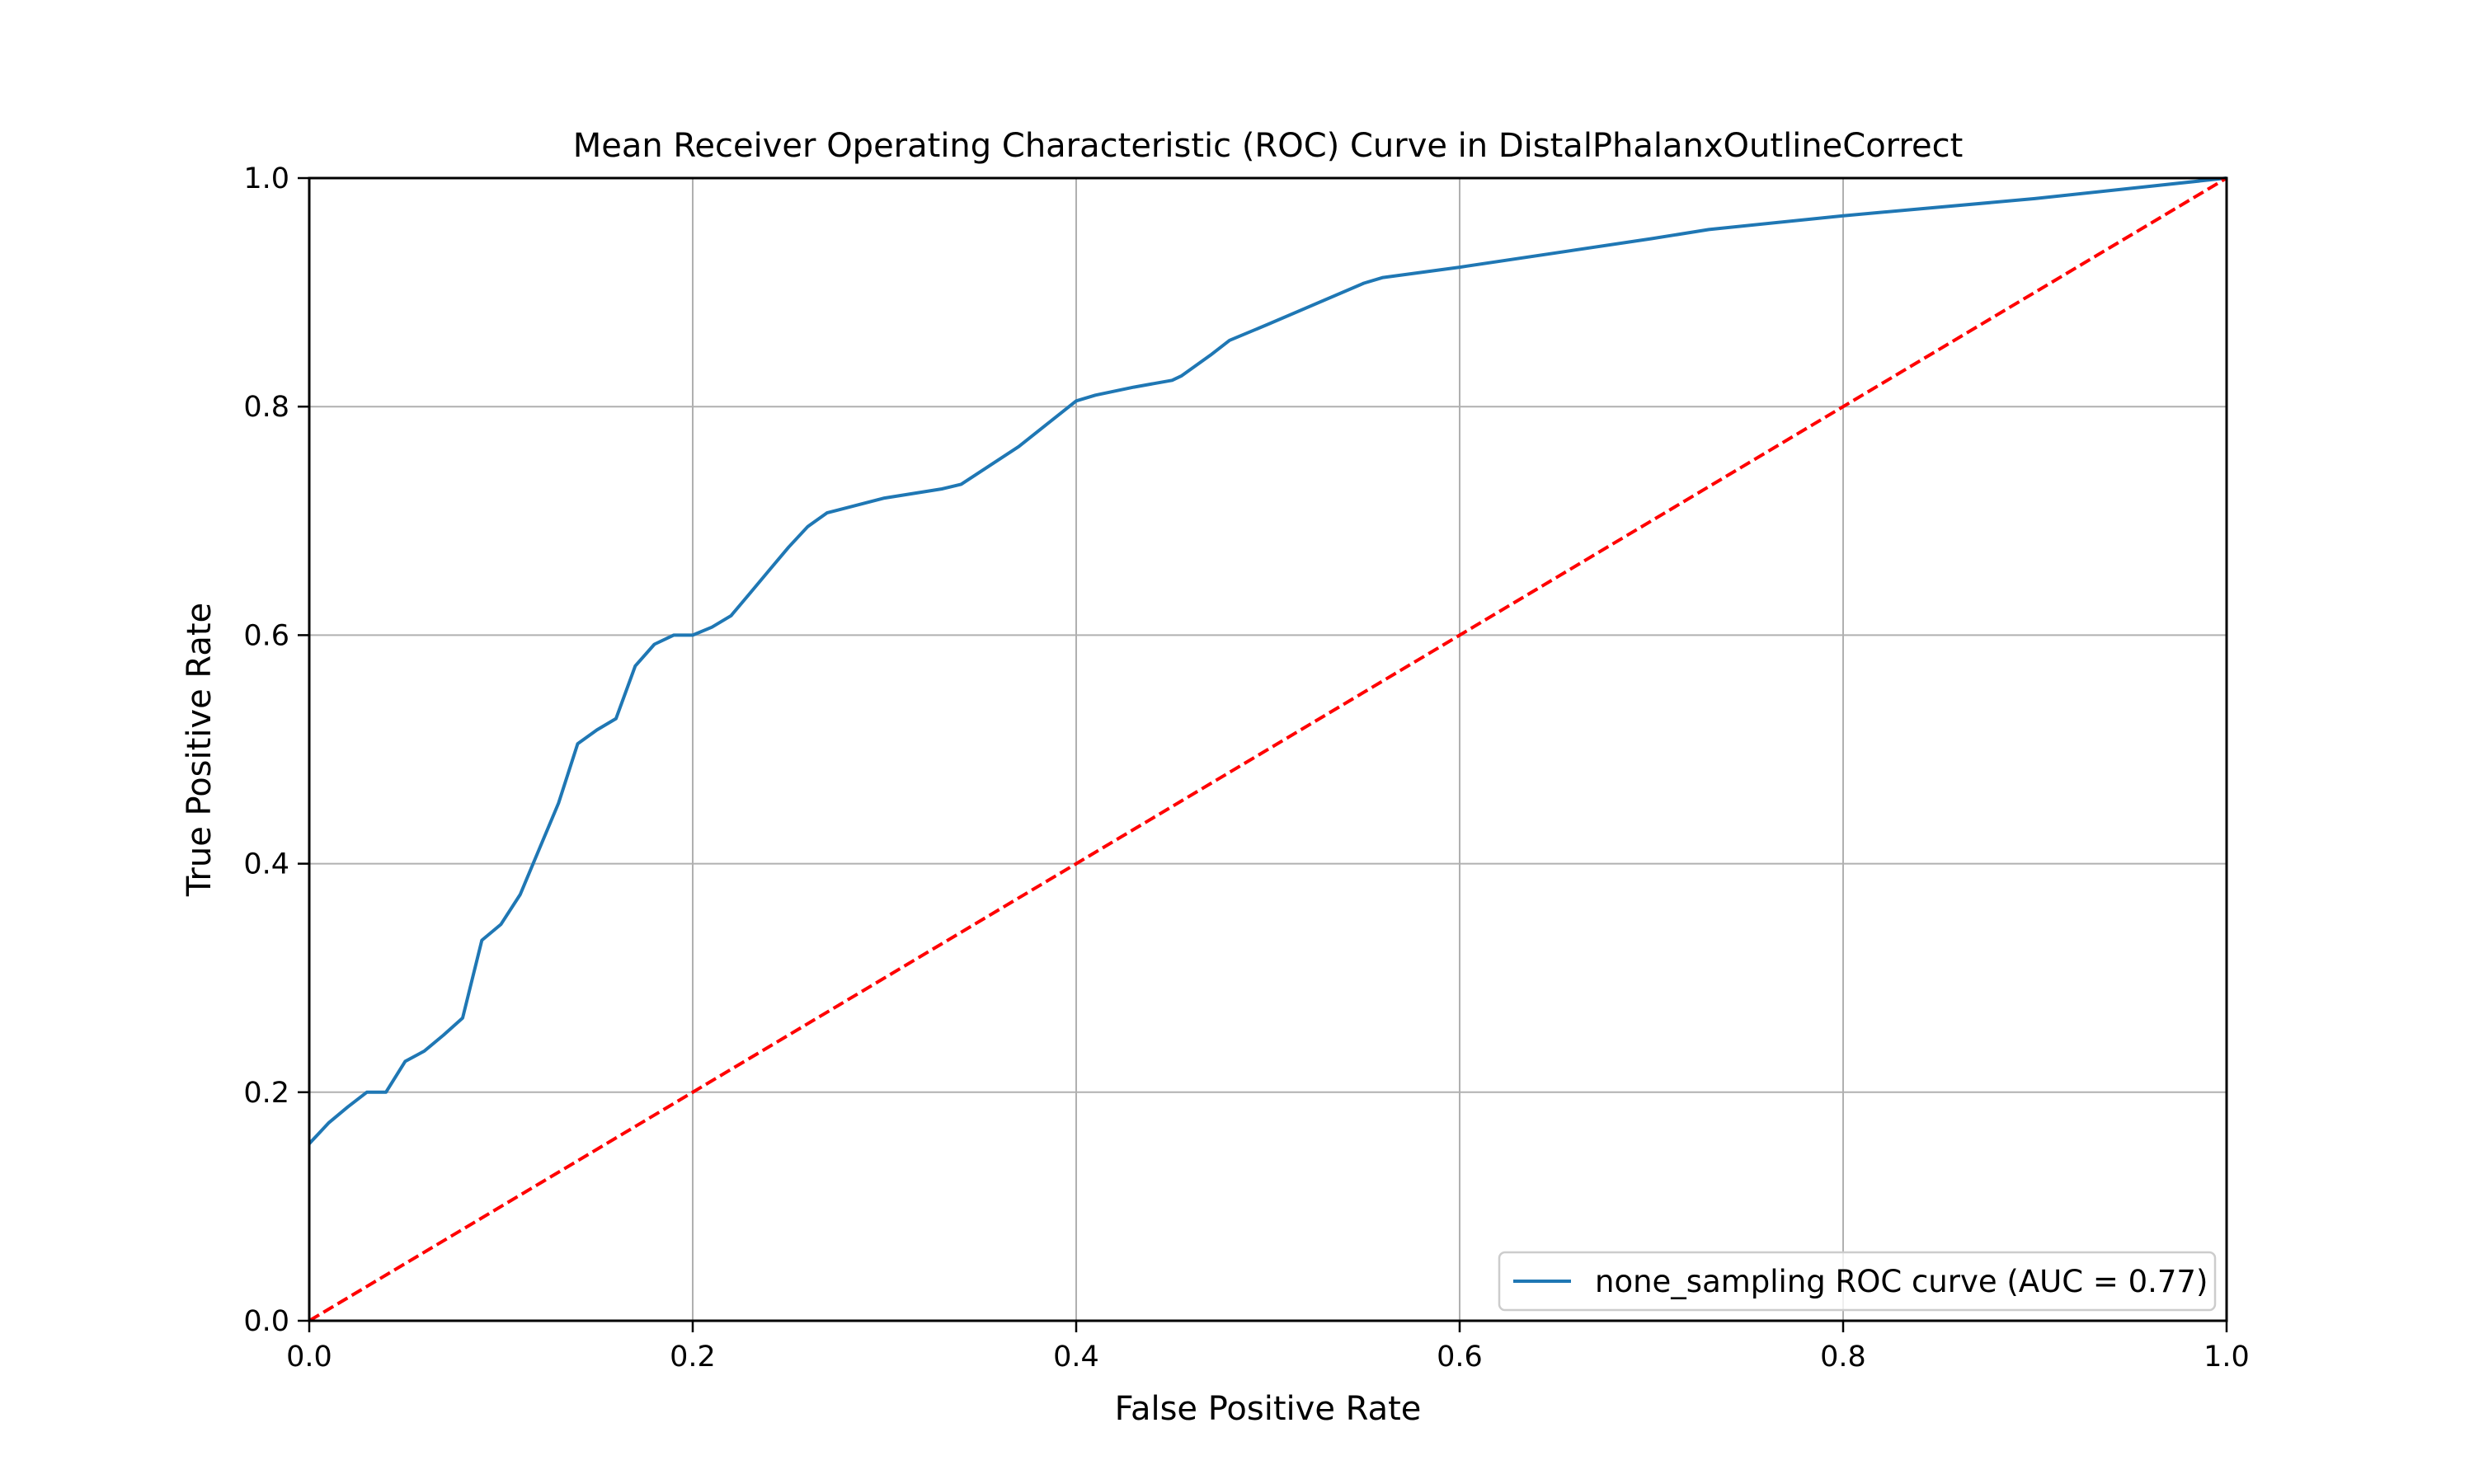 The height and width of the screenshot is (1484, 2474). I want to click on y-tick-label: 1.0, so click(266, 178).